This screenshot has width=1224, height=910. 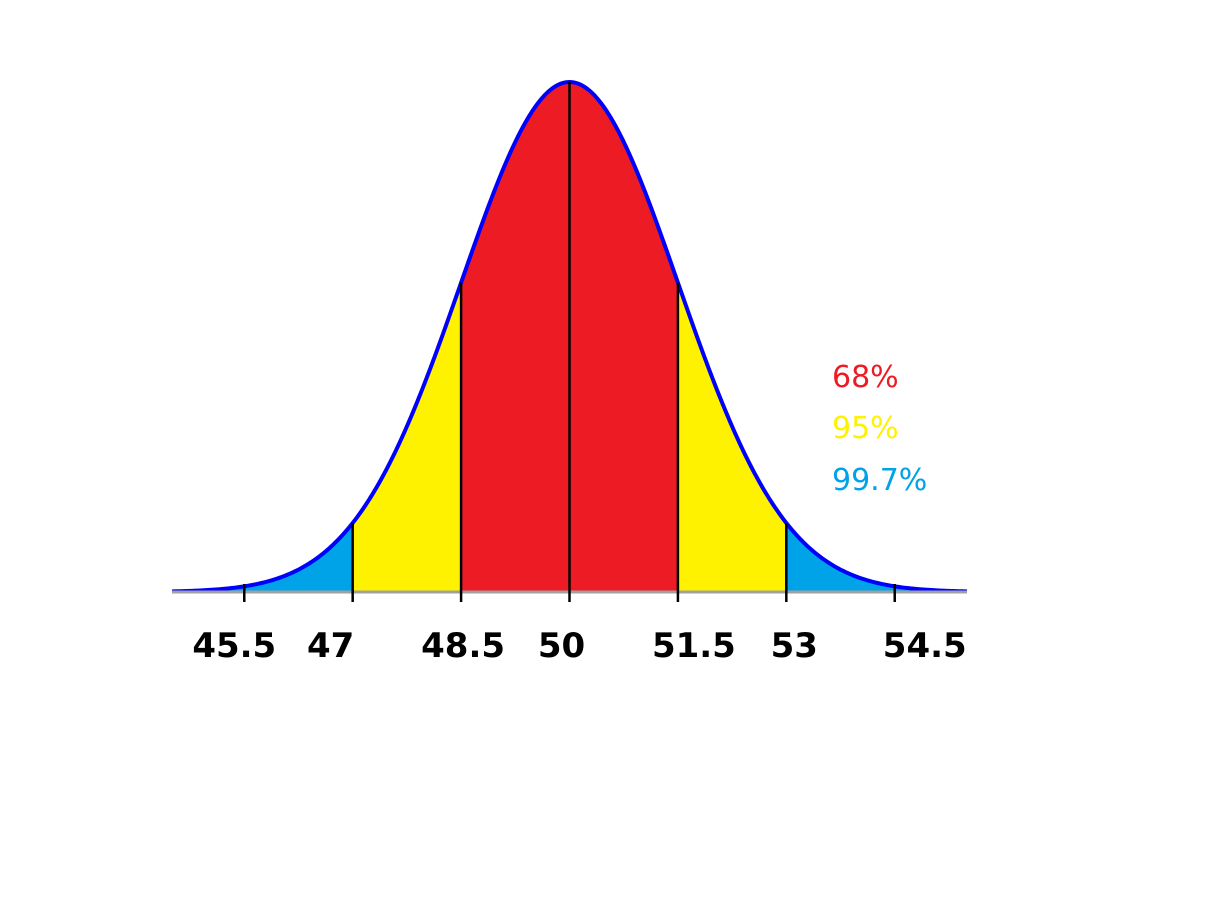 What do you see at coordinates (879, 480) in the screenshot?
I see `legend-label-99-7: 99.7%` at bounding box center [879, 480].